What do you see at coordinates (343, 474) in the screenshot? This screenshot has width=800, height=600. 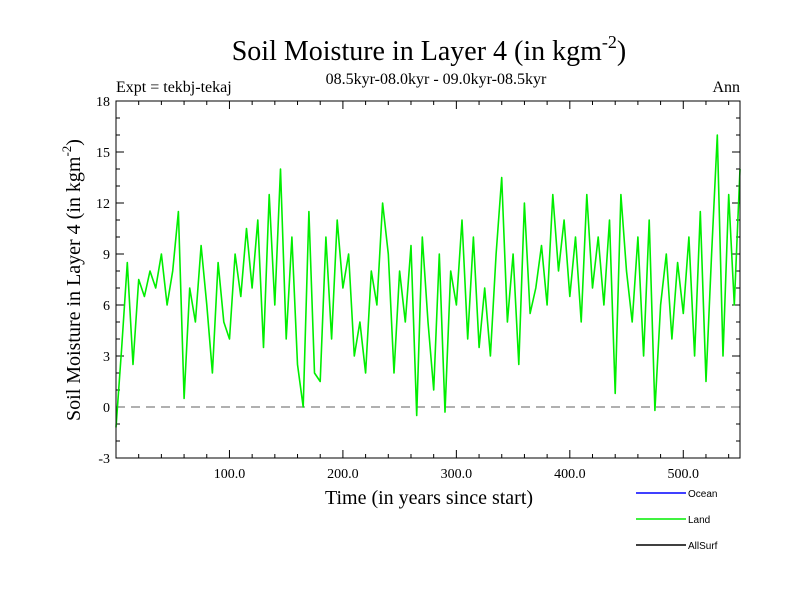 I see `x-tick-label: 200.0` at bounding box center [343, 474].